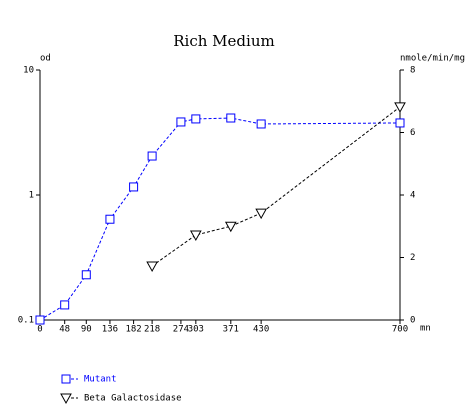  I want to click on x-axis-label: mn, so click(425, 329).